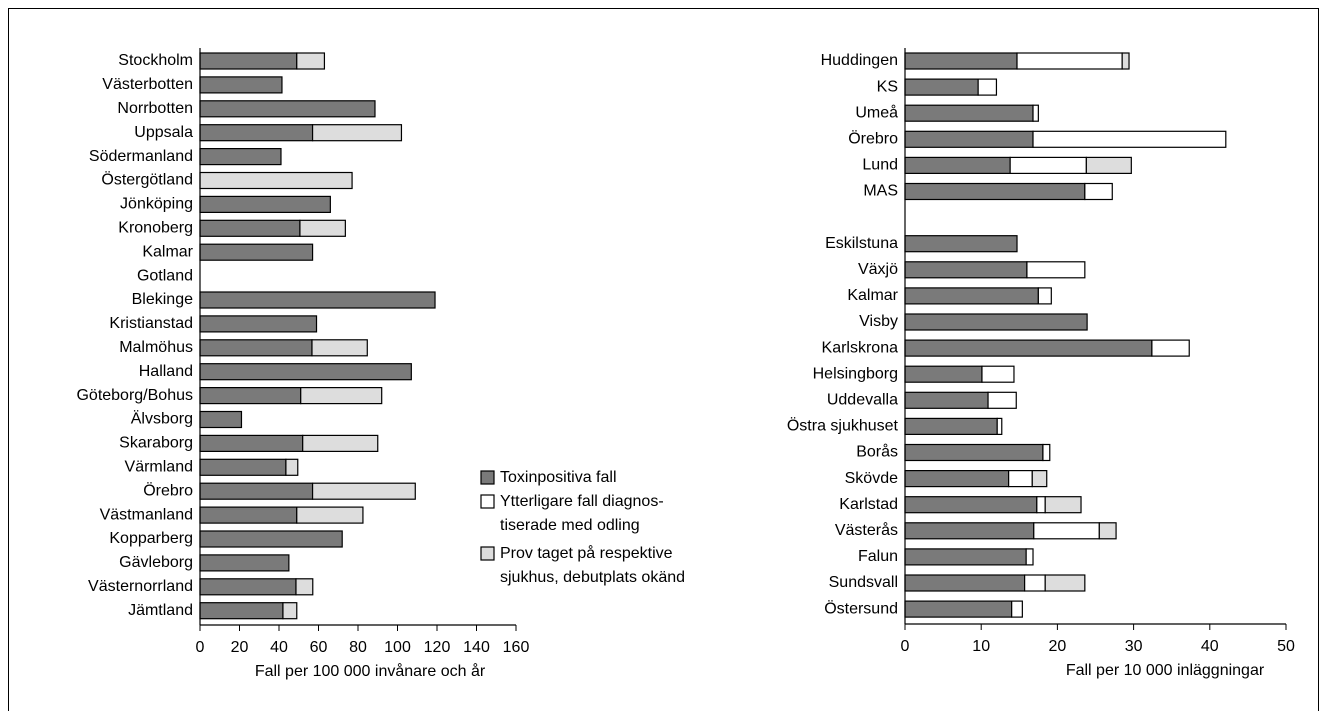  What do you see at coordinates (151, 323) in the screenshot?
I see `y-tick-label: Kristianstad` at bounding box center [151, 323].